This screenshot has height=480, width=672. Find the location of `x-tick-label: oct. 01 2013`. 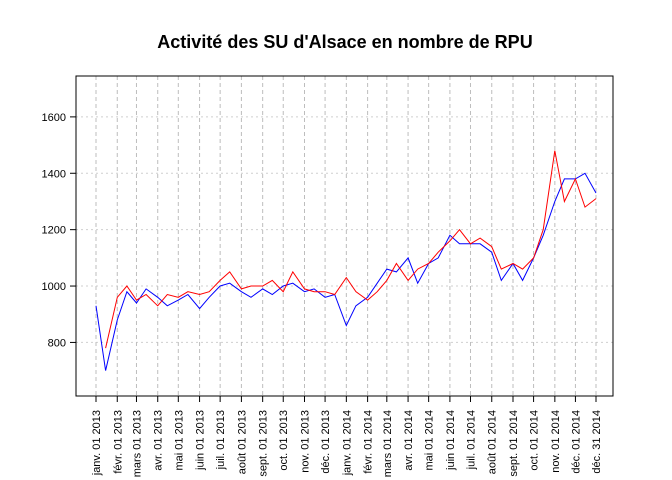

x-tick-label: oct. 01 2013 is located at coordinates (284, 440).